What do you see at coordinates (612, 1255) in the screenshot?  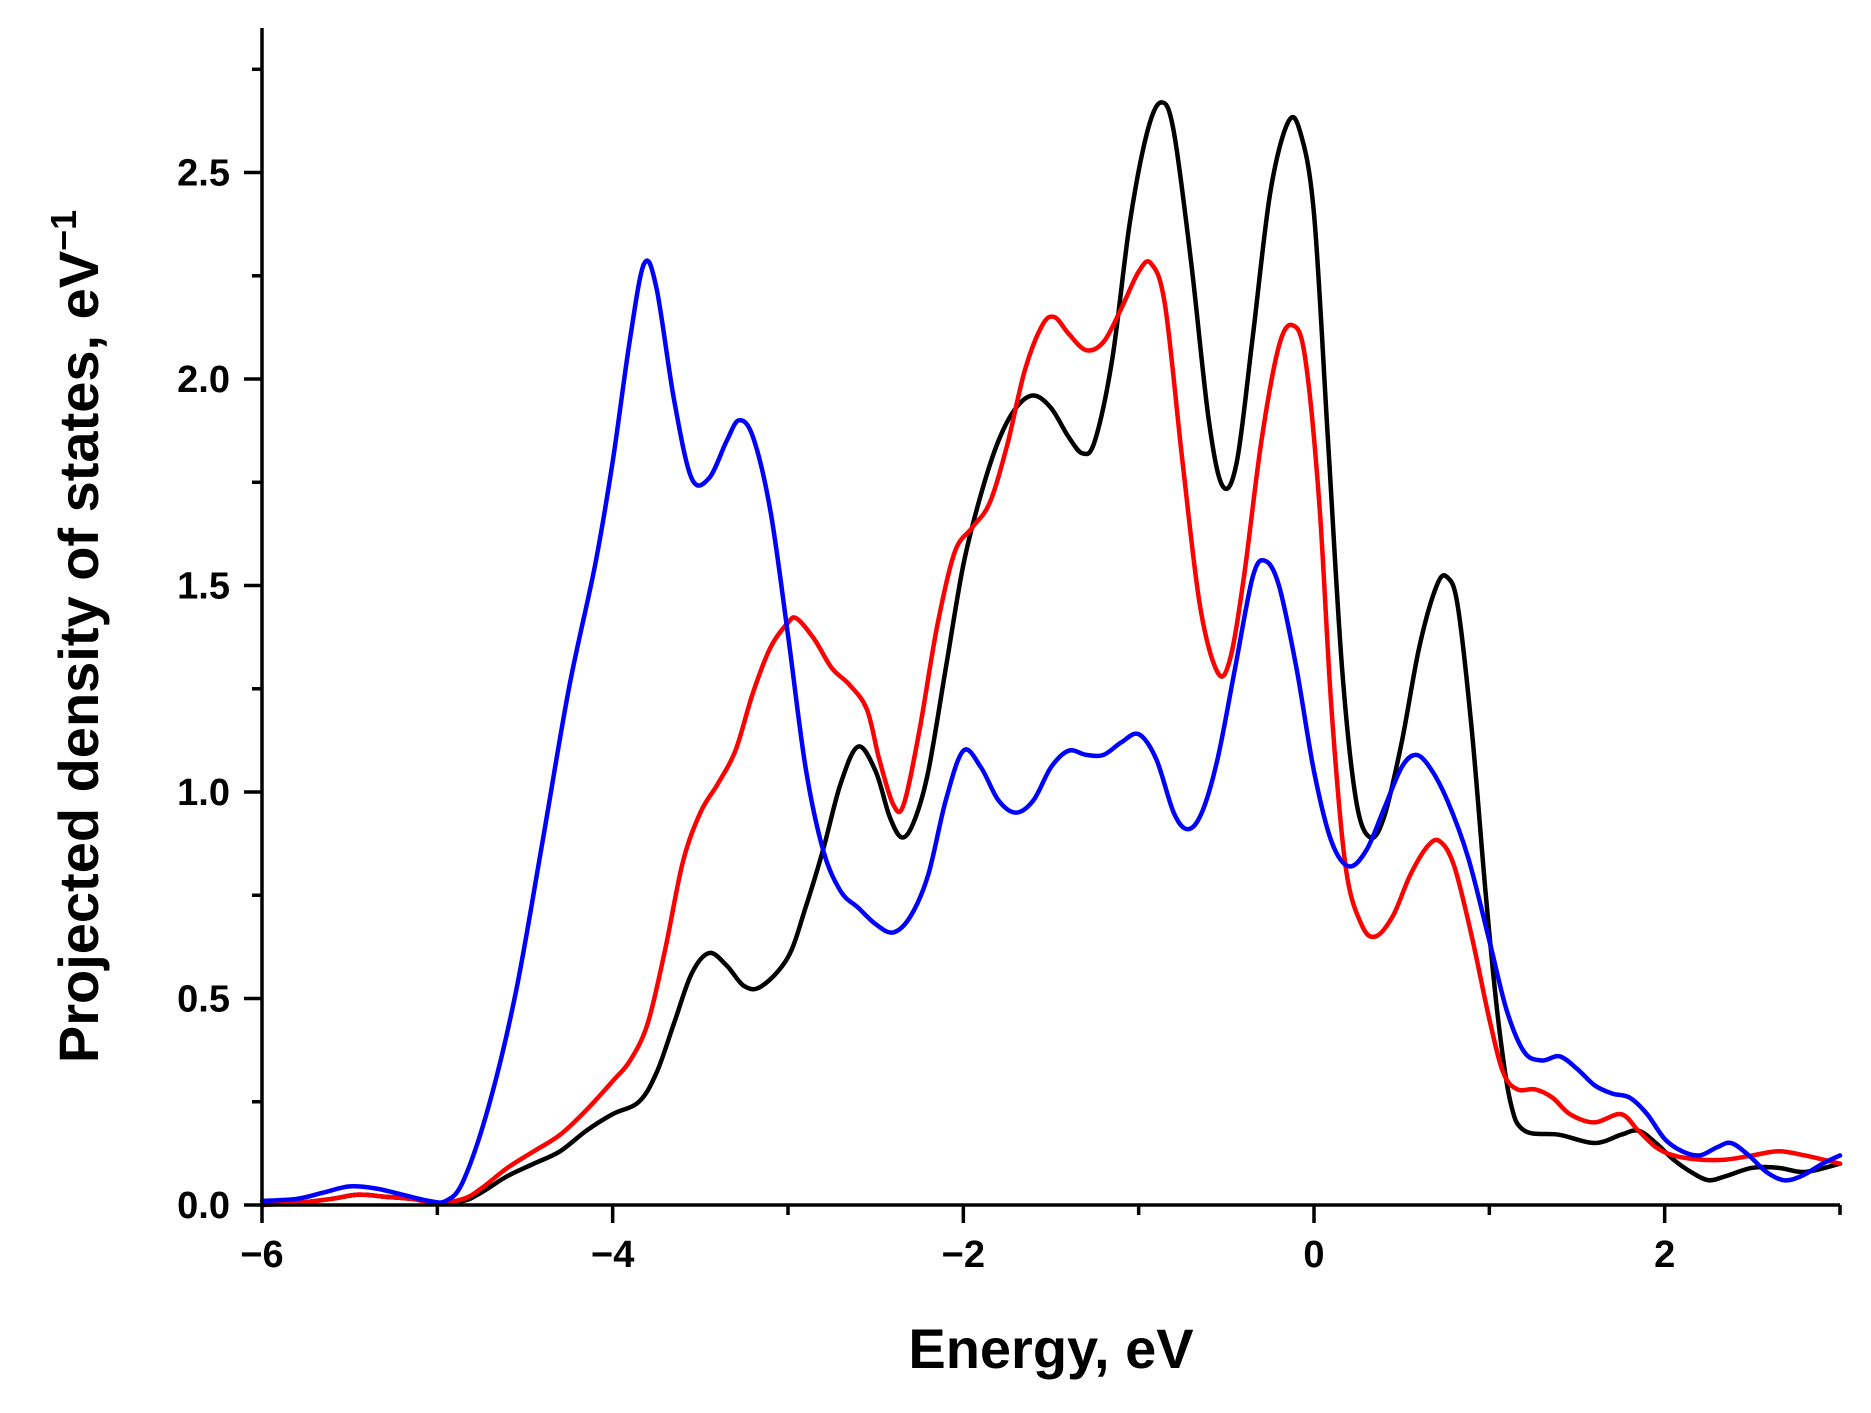 I see `x-tick-label: −4` at bounding box center [612, 1255].